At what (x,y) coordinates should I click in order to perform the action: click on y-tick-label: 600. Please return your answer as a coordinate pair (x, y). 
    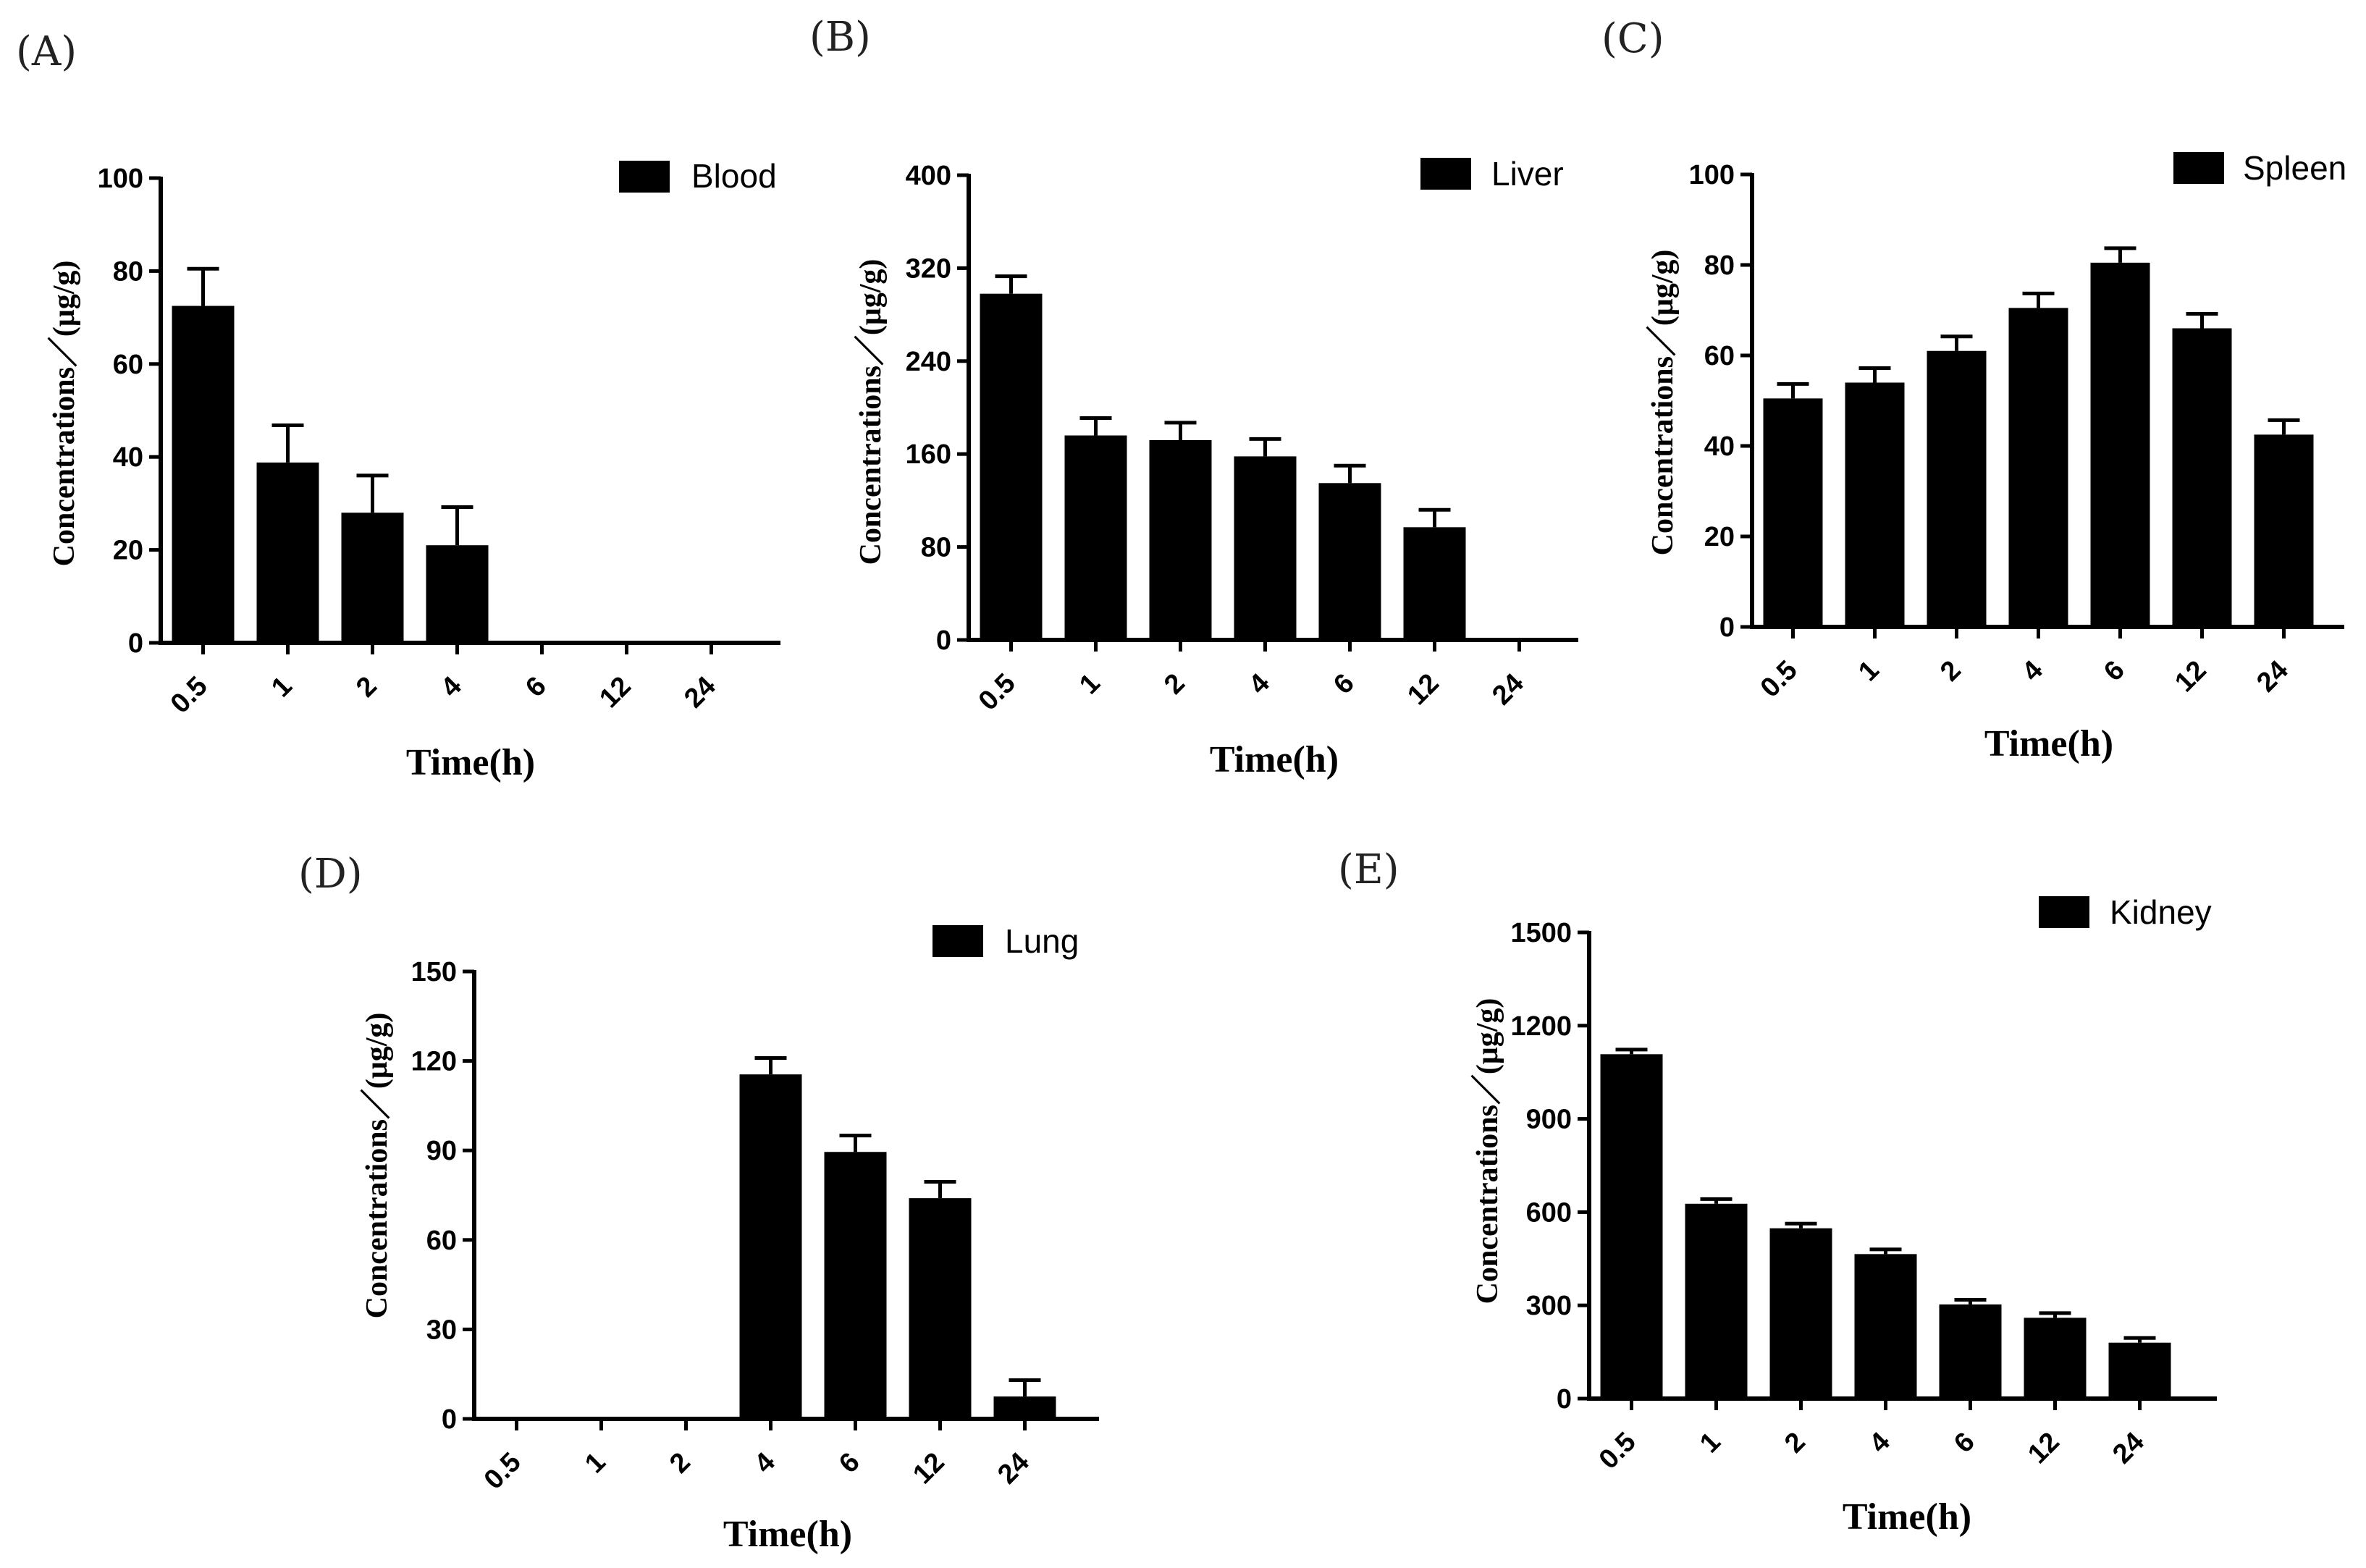
    Looking at the image, I should click on (1549, 1212).